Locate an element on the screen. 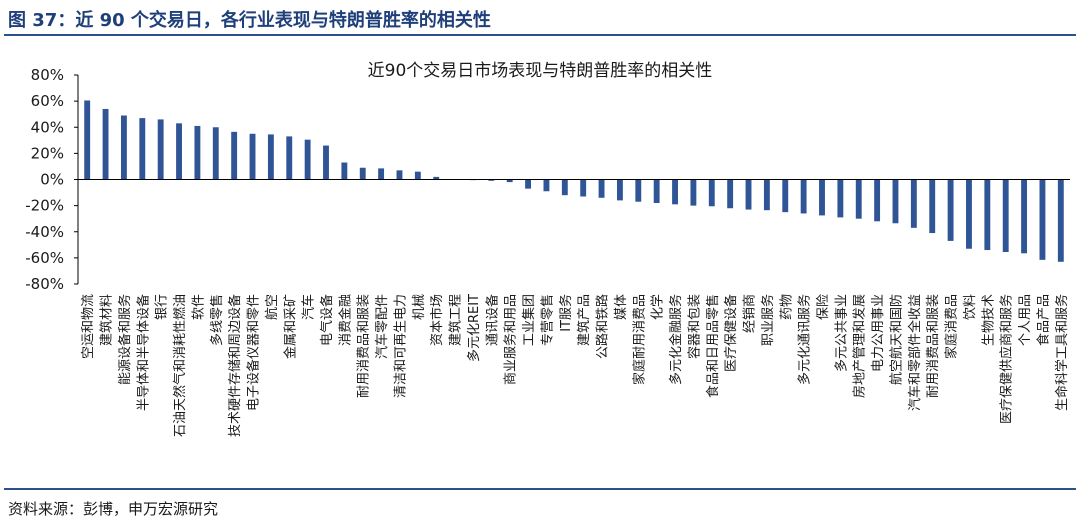 The image size is (1080, 526). x-tick-label: 电气设备 is located at coordinates (327, 320).